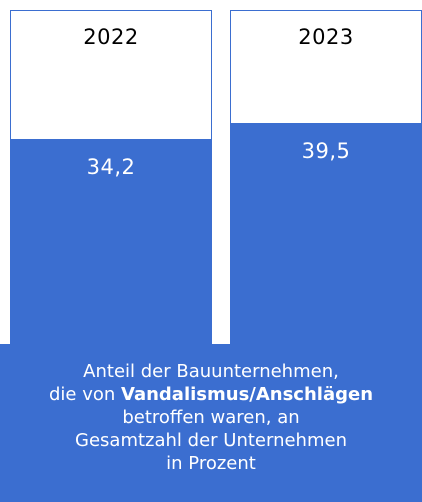 The height and width of the screenshot is (502, 422). Describe the element at coordinates (326, 151) in the screenshot. I see `bar-value-label-2023: 39,5` at that location.